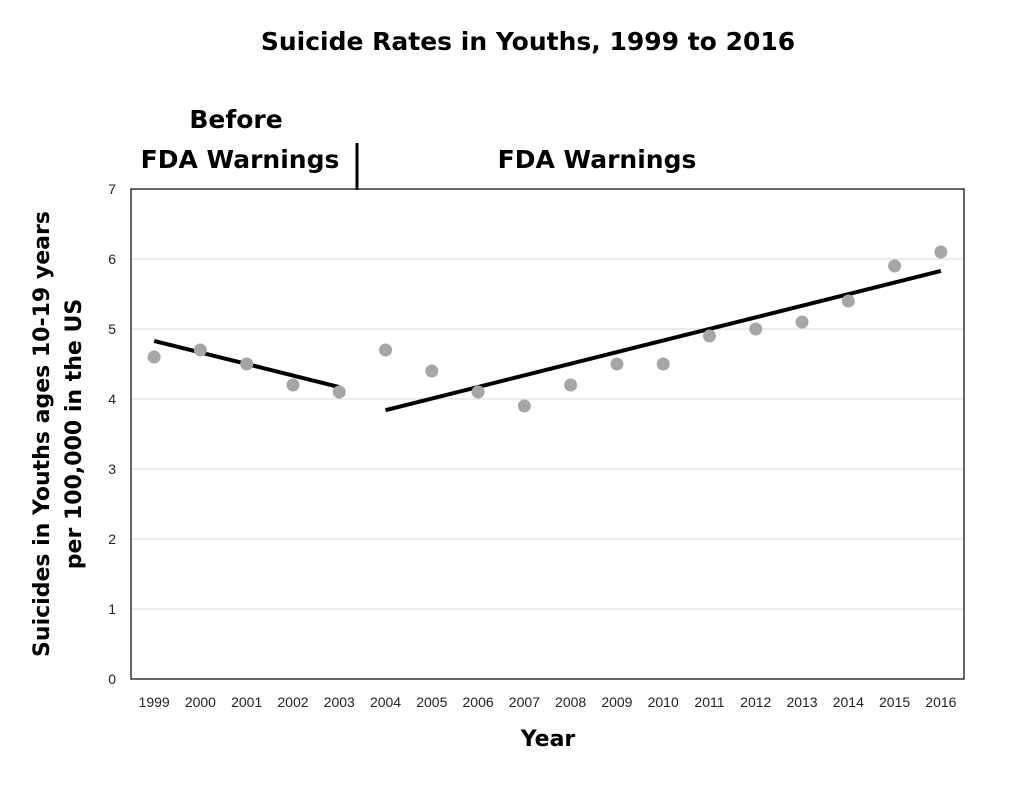 The image size is (1024, 794). What do you see at coordinates (385, 702) in the screenshot?
I see `x-tick-label: 2004` at bounding box center [385, 702].